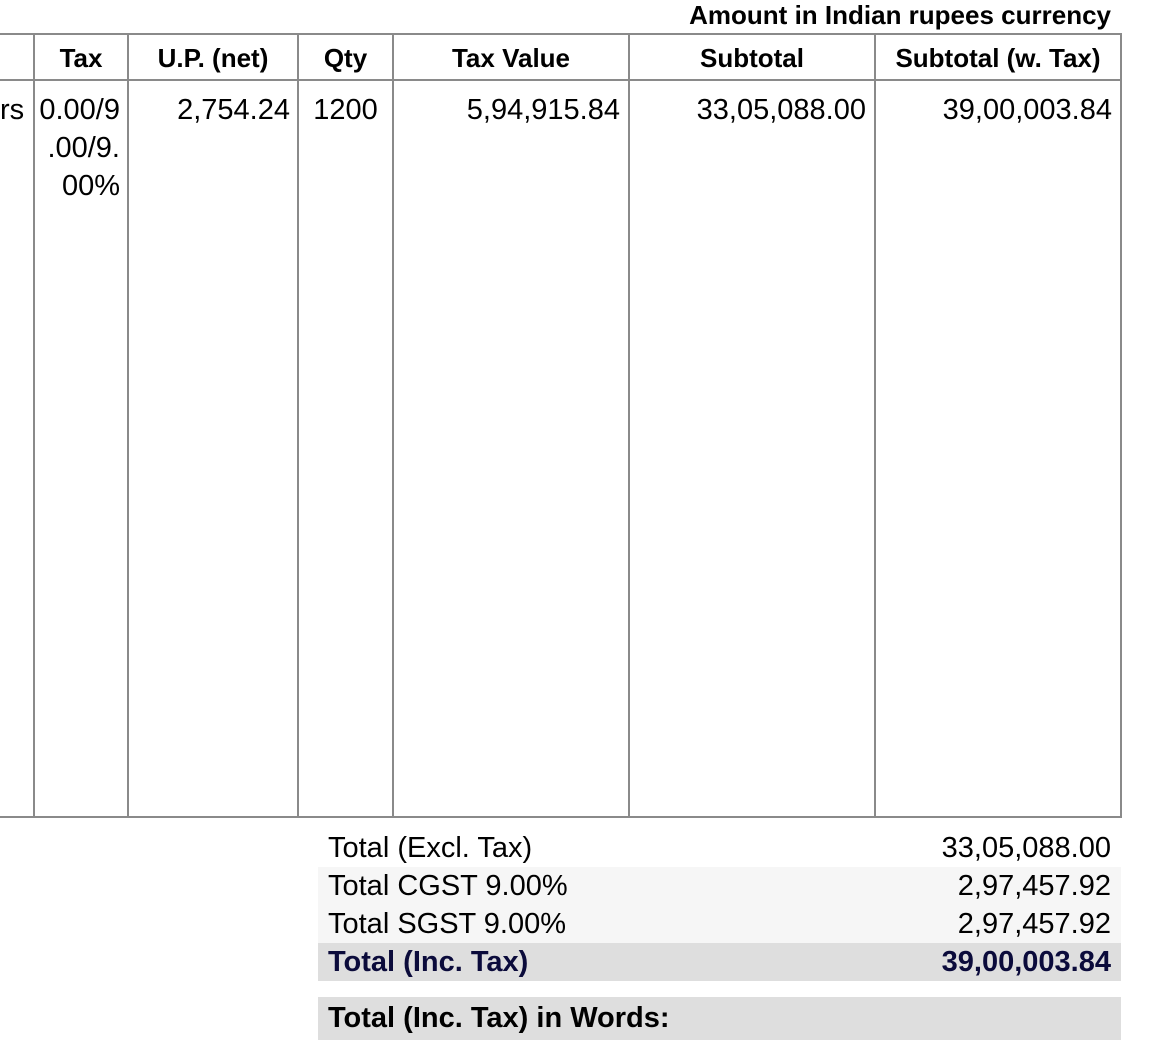 This screenshot has width=1164, height=1040. I want to click on subtotal-with-tax-cell: 39,00,003.84, so click(1027, 110).